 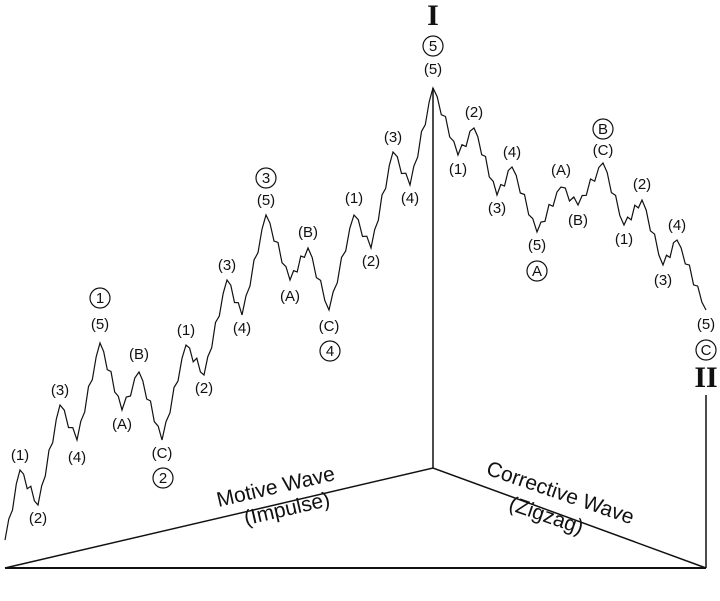 I want to click on circled-label: 5, so click(x=433, y=46).